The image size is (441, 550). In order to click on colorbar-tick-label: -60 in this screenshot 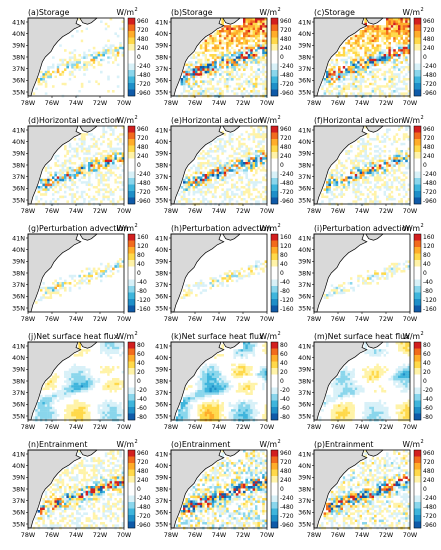, I will do `click(142, 408)`.